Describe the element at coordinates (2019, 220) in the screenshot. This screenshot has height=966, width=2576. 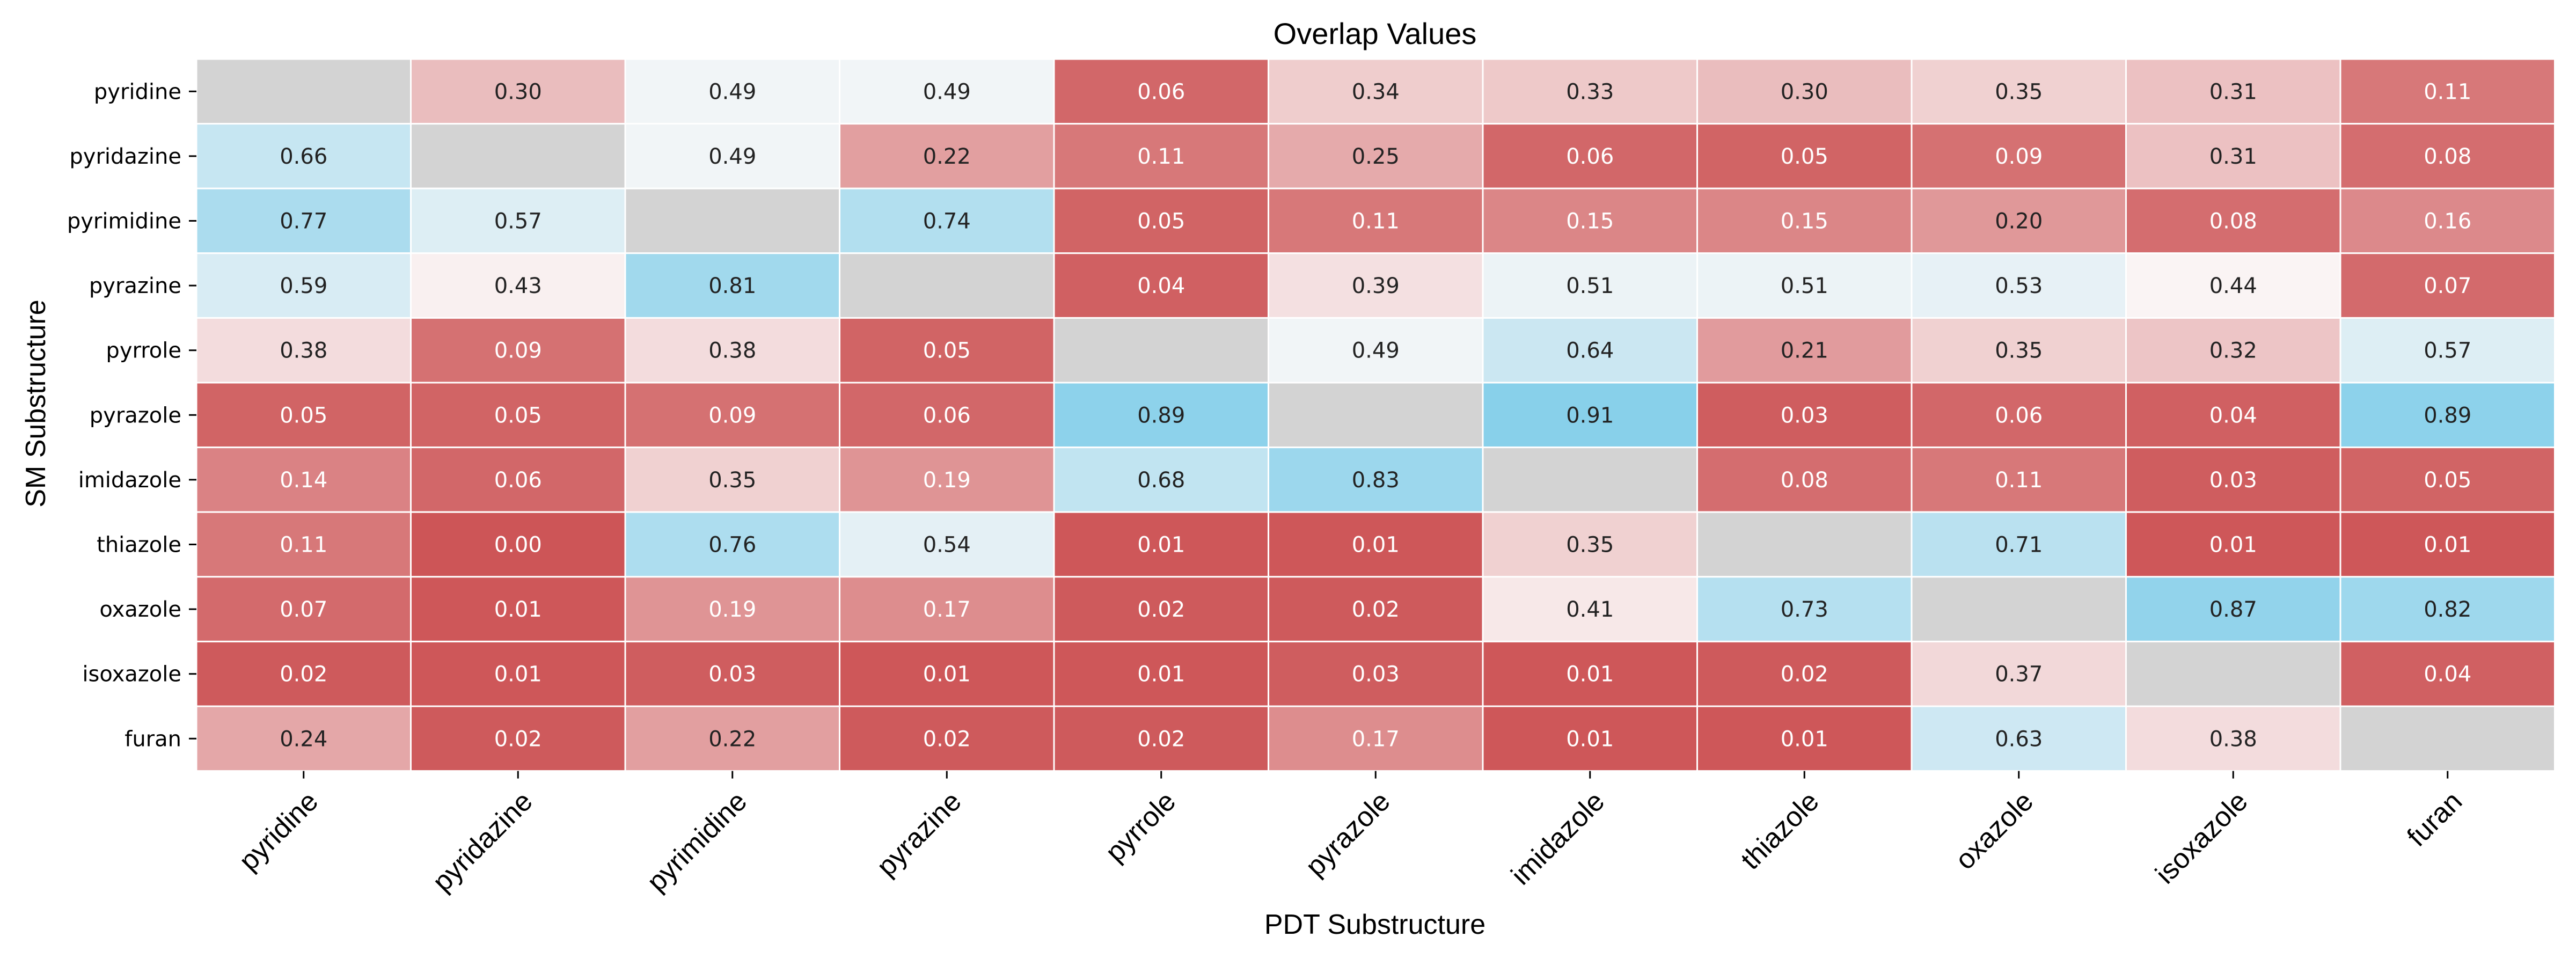
I see `heatmap-cell-pyrimidine-oxazole` at that location.